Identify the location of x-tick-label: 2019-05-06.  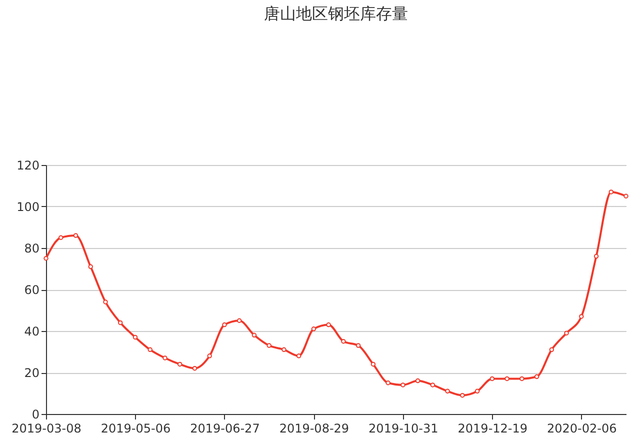
(135, 429).